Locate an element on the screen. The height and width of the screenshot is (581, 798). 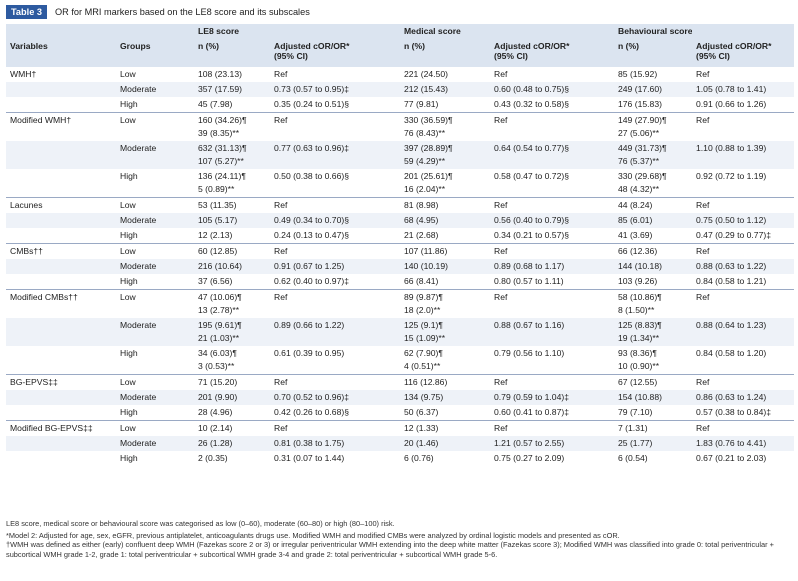
table-cell: 0.73 (0.57 to 0.95)‡ is located at coordinates (335, 89).